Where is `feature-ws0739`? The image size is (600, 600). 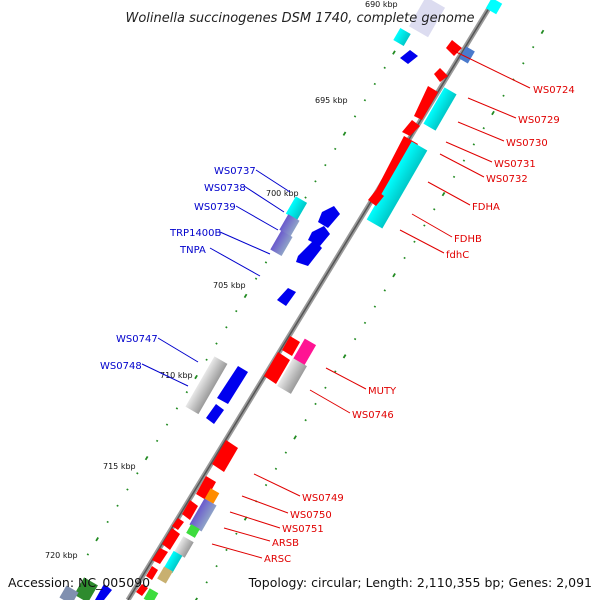 feature-ws0739 is located at coordinates (281, 243).